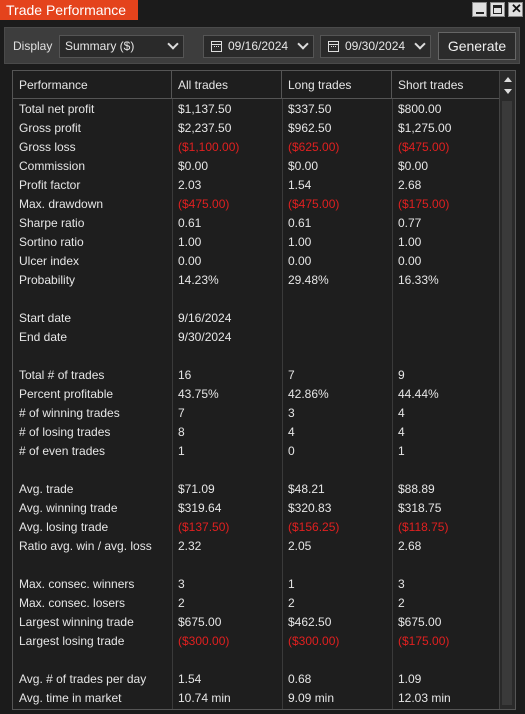  I want to click on all-trades-value: 43.75%, so click(198, 394).